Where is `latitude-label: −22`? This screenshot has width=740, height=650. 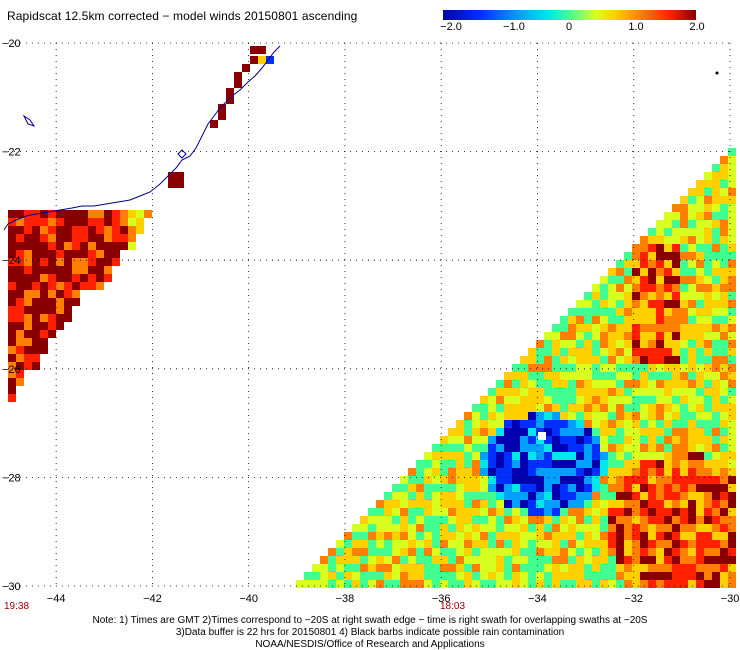
latitude-label: −22 is located at coordinates (11, 153).